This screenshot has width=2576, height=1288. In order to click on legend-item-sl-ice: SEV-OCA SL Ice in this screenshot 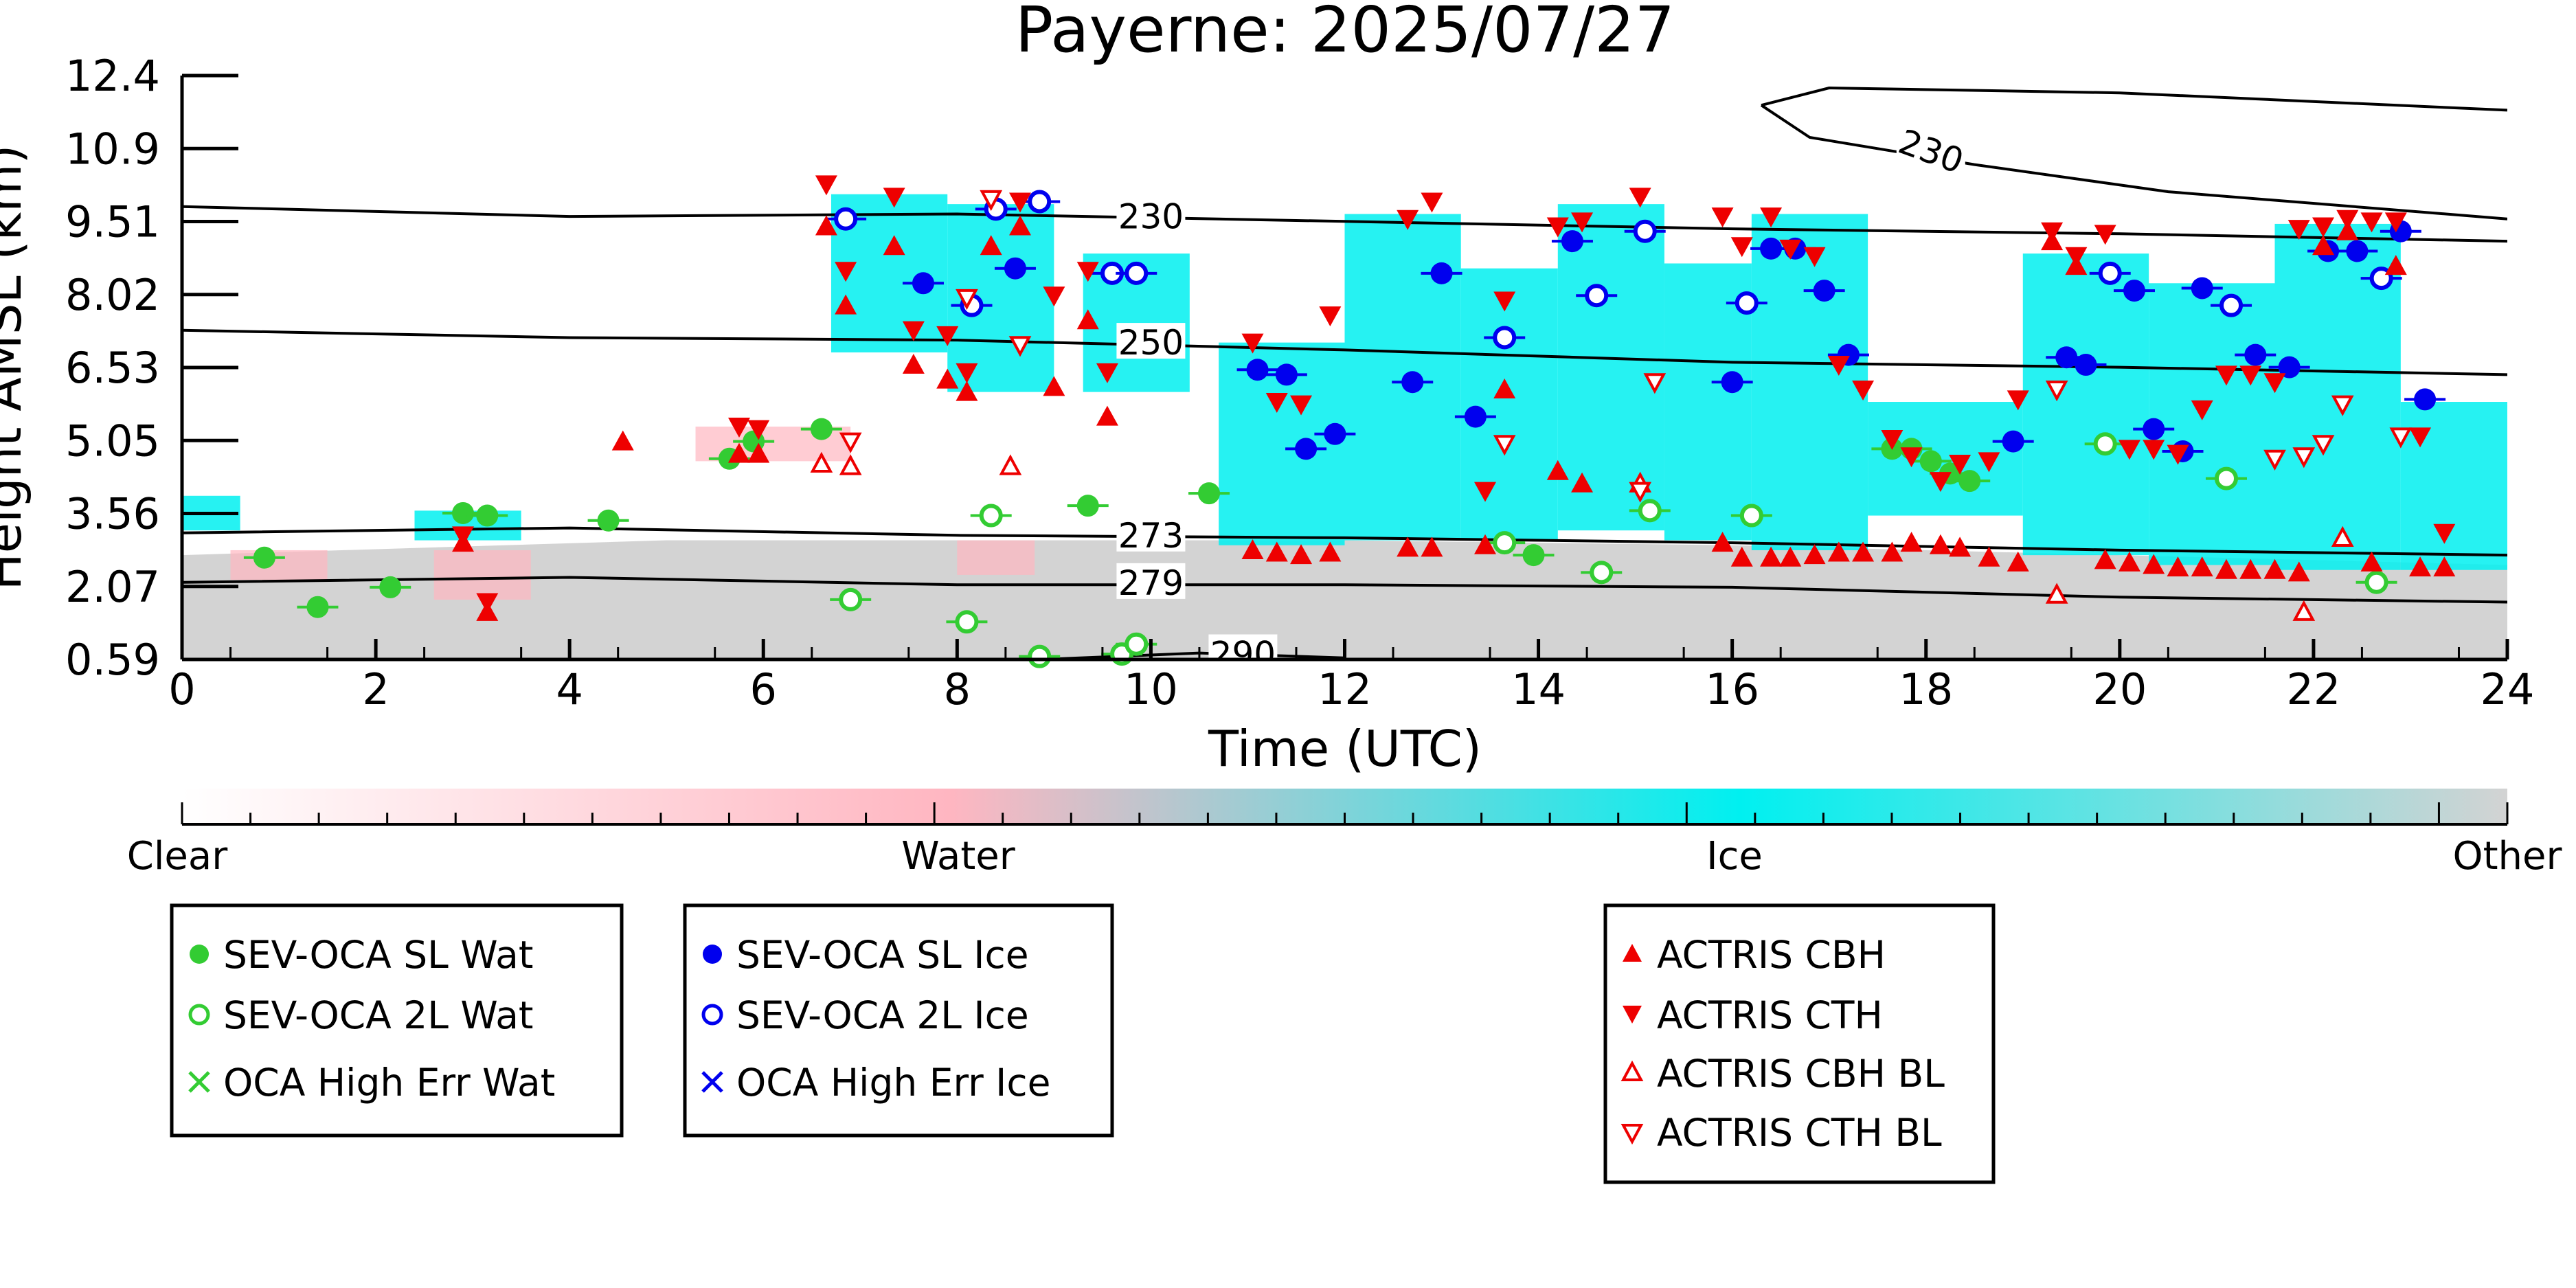, I will do `click(866, 955)`.